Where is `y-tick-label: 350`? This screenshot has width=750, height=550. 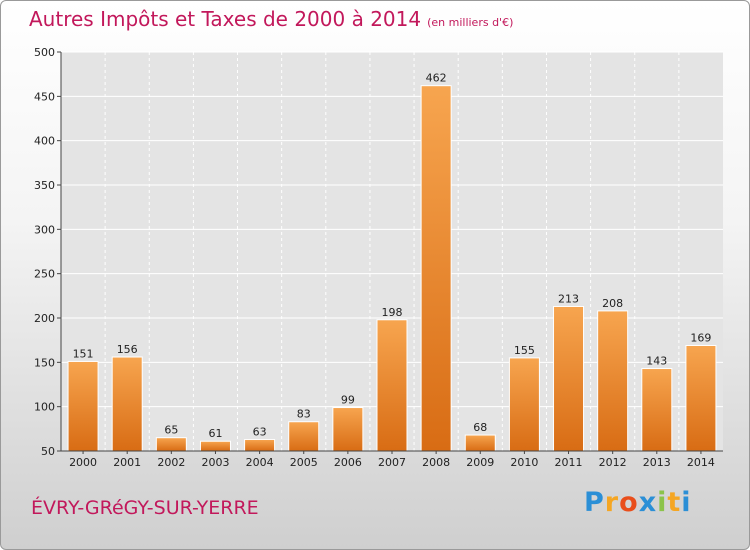
y-tick-label: 350 is located at coordinates (44, 185).